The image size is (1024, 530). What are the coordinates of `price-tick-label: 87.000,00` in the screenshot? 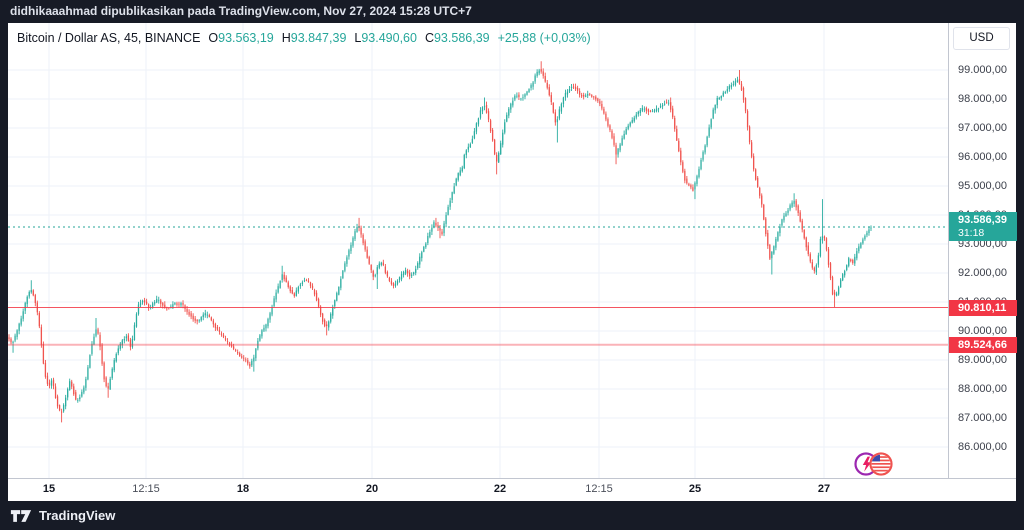 It's located at (982, 417).